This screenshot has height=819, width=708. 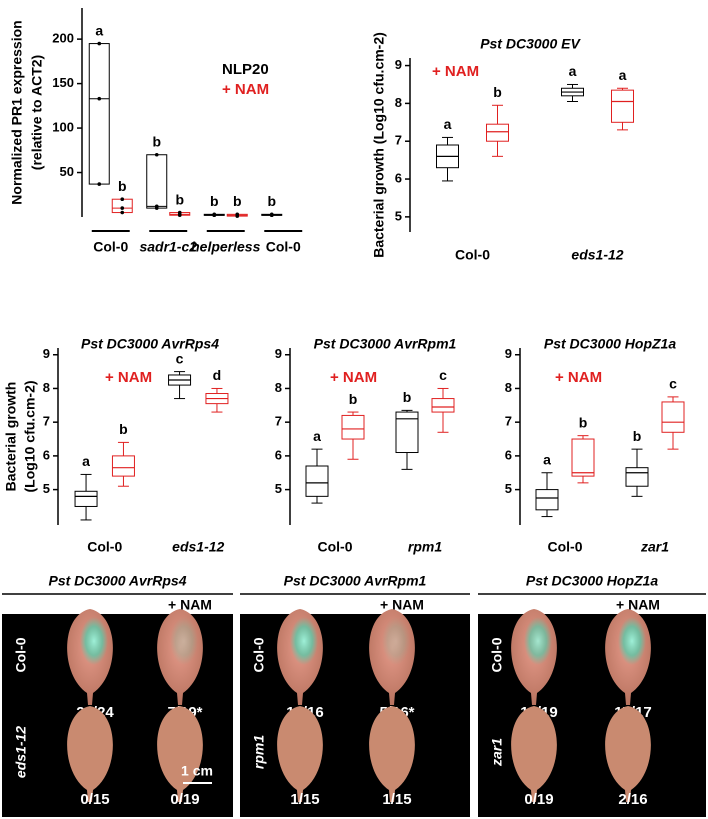 I want to click on y-axis-label: (Log10 cfu.cm-2), so click(x=30, y=436).